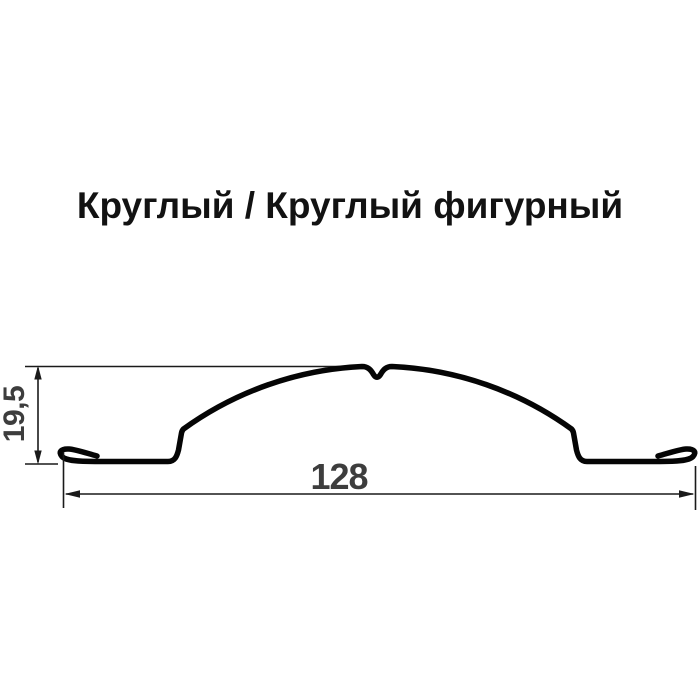 The height and width of the screenshot is (700, 700). I want to click on height-dim-arrow-up, so click(38, 372).